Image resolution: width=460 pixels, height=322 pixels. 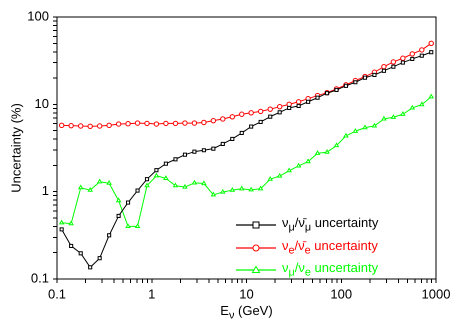 I want to click on y-axis-title: Uncertainty (%), so click(x=16, y=148).